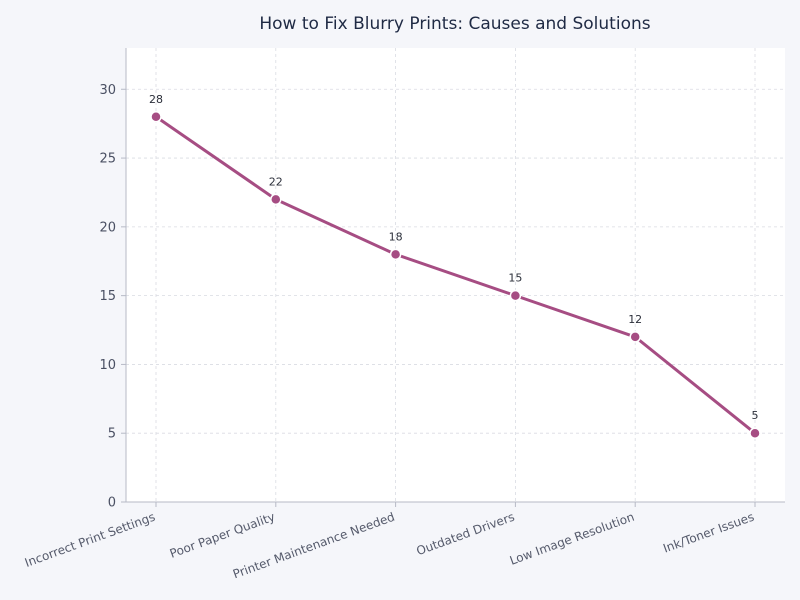 Image resolution: width=800 pixels, height=600 pixels. Describe the element at coordinates (465, 534) in the screenshot. I see `x-tick-label: Outdated Drivers` at that location.